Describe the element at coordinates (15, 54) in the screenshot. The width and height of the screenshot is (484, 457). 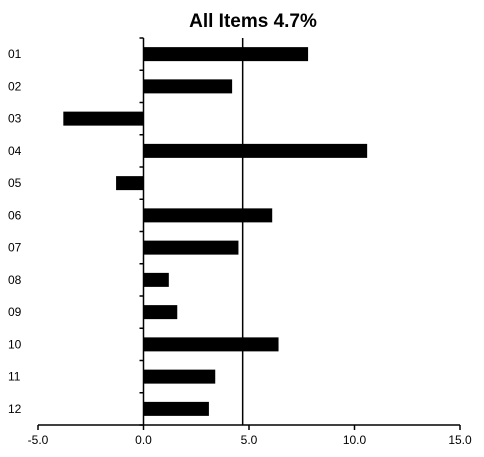
I see `category-label-01: 01` at that location.